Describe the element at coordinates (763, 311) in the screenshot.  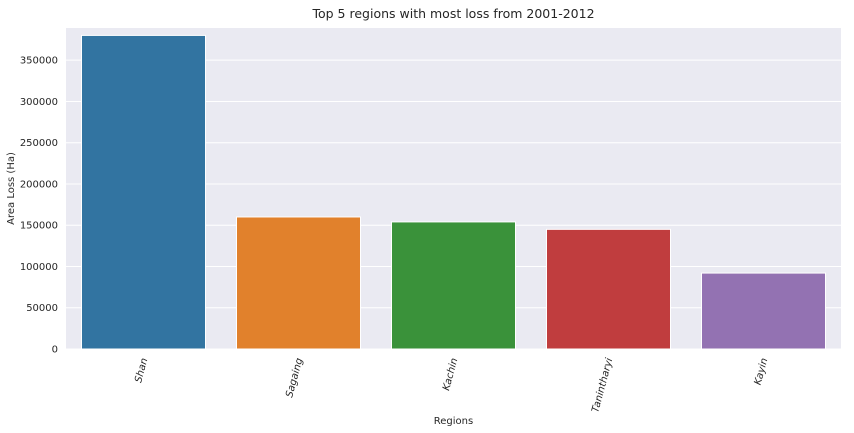
I see `bar-kayin` at that location.